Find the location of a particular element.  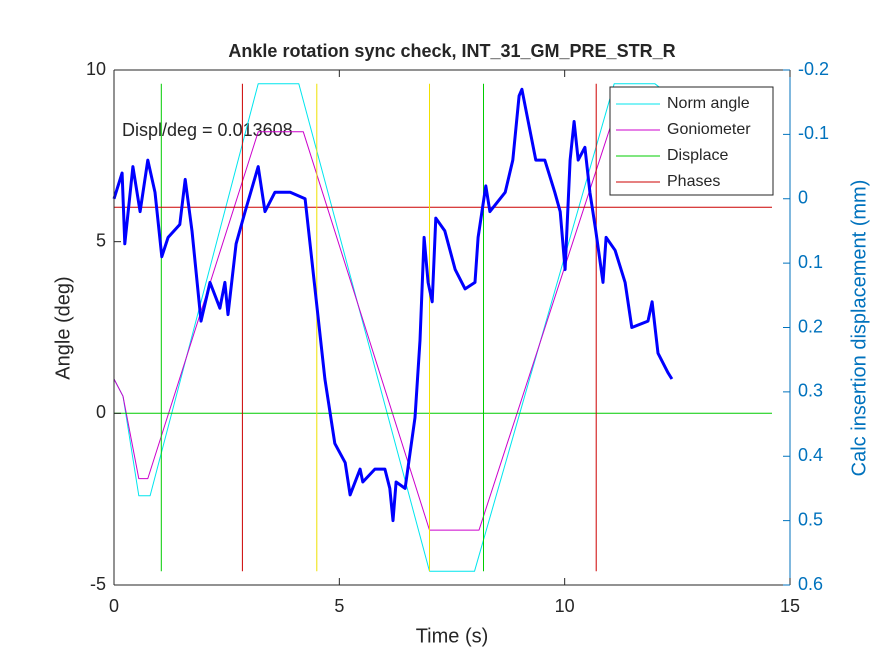

x-tick-label: 15 is located at coordinates (790, 606).